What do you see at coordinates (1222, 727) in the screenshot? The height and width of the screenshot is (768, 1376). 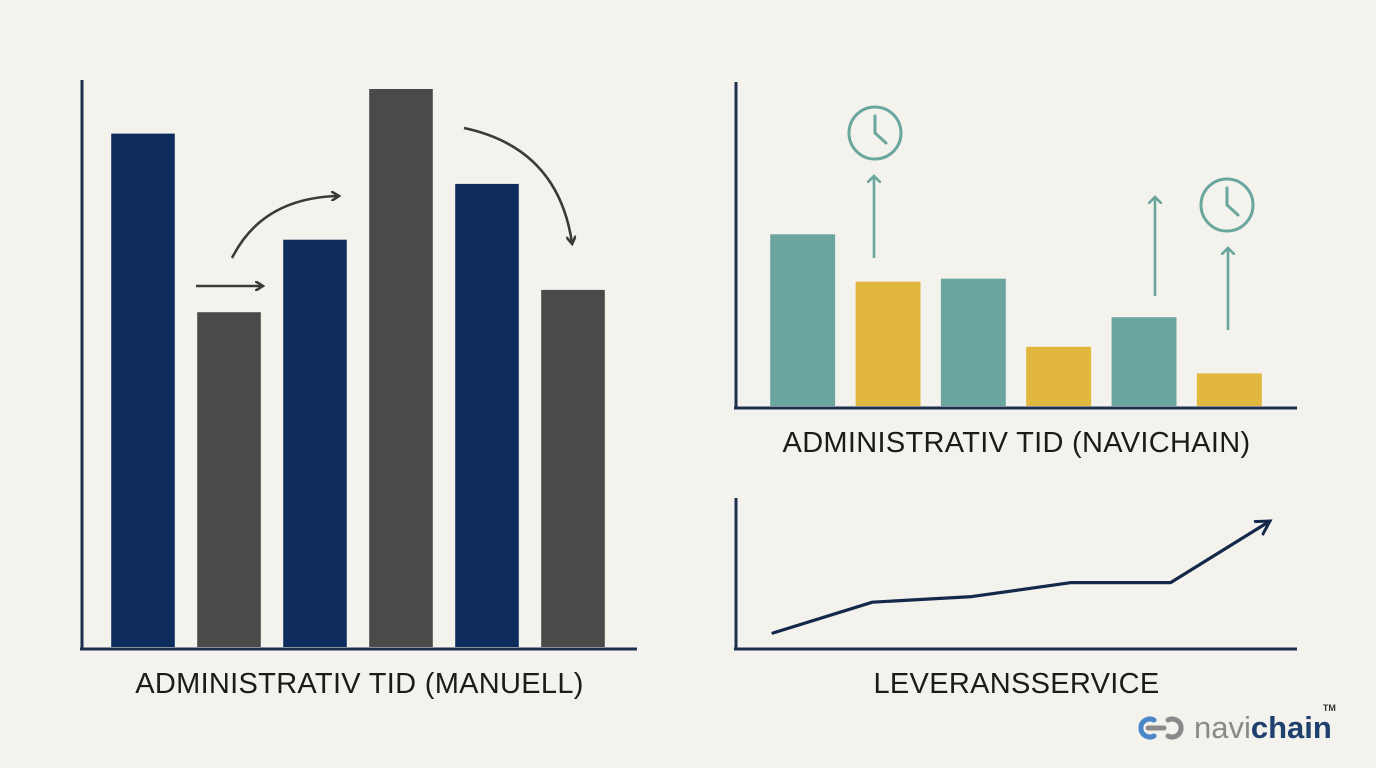 I see `brand-prefix: navi` at bounding box center [1222, 727].